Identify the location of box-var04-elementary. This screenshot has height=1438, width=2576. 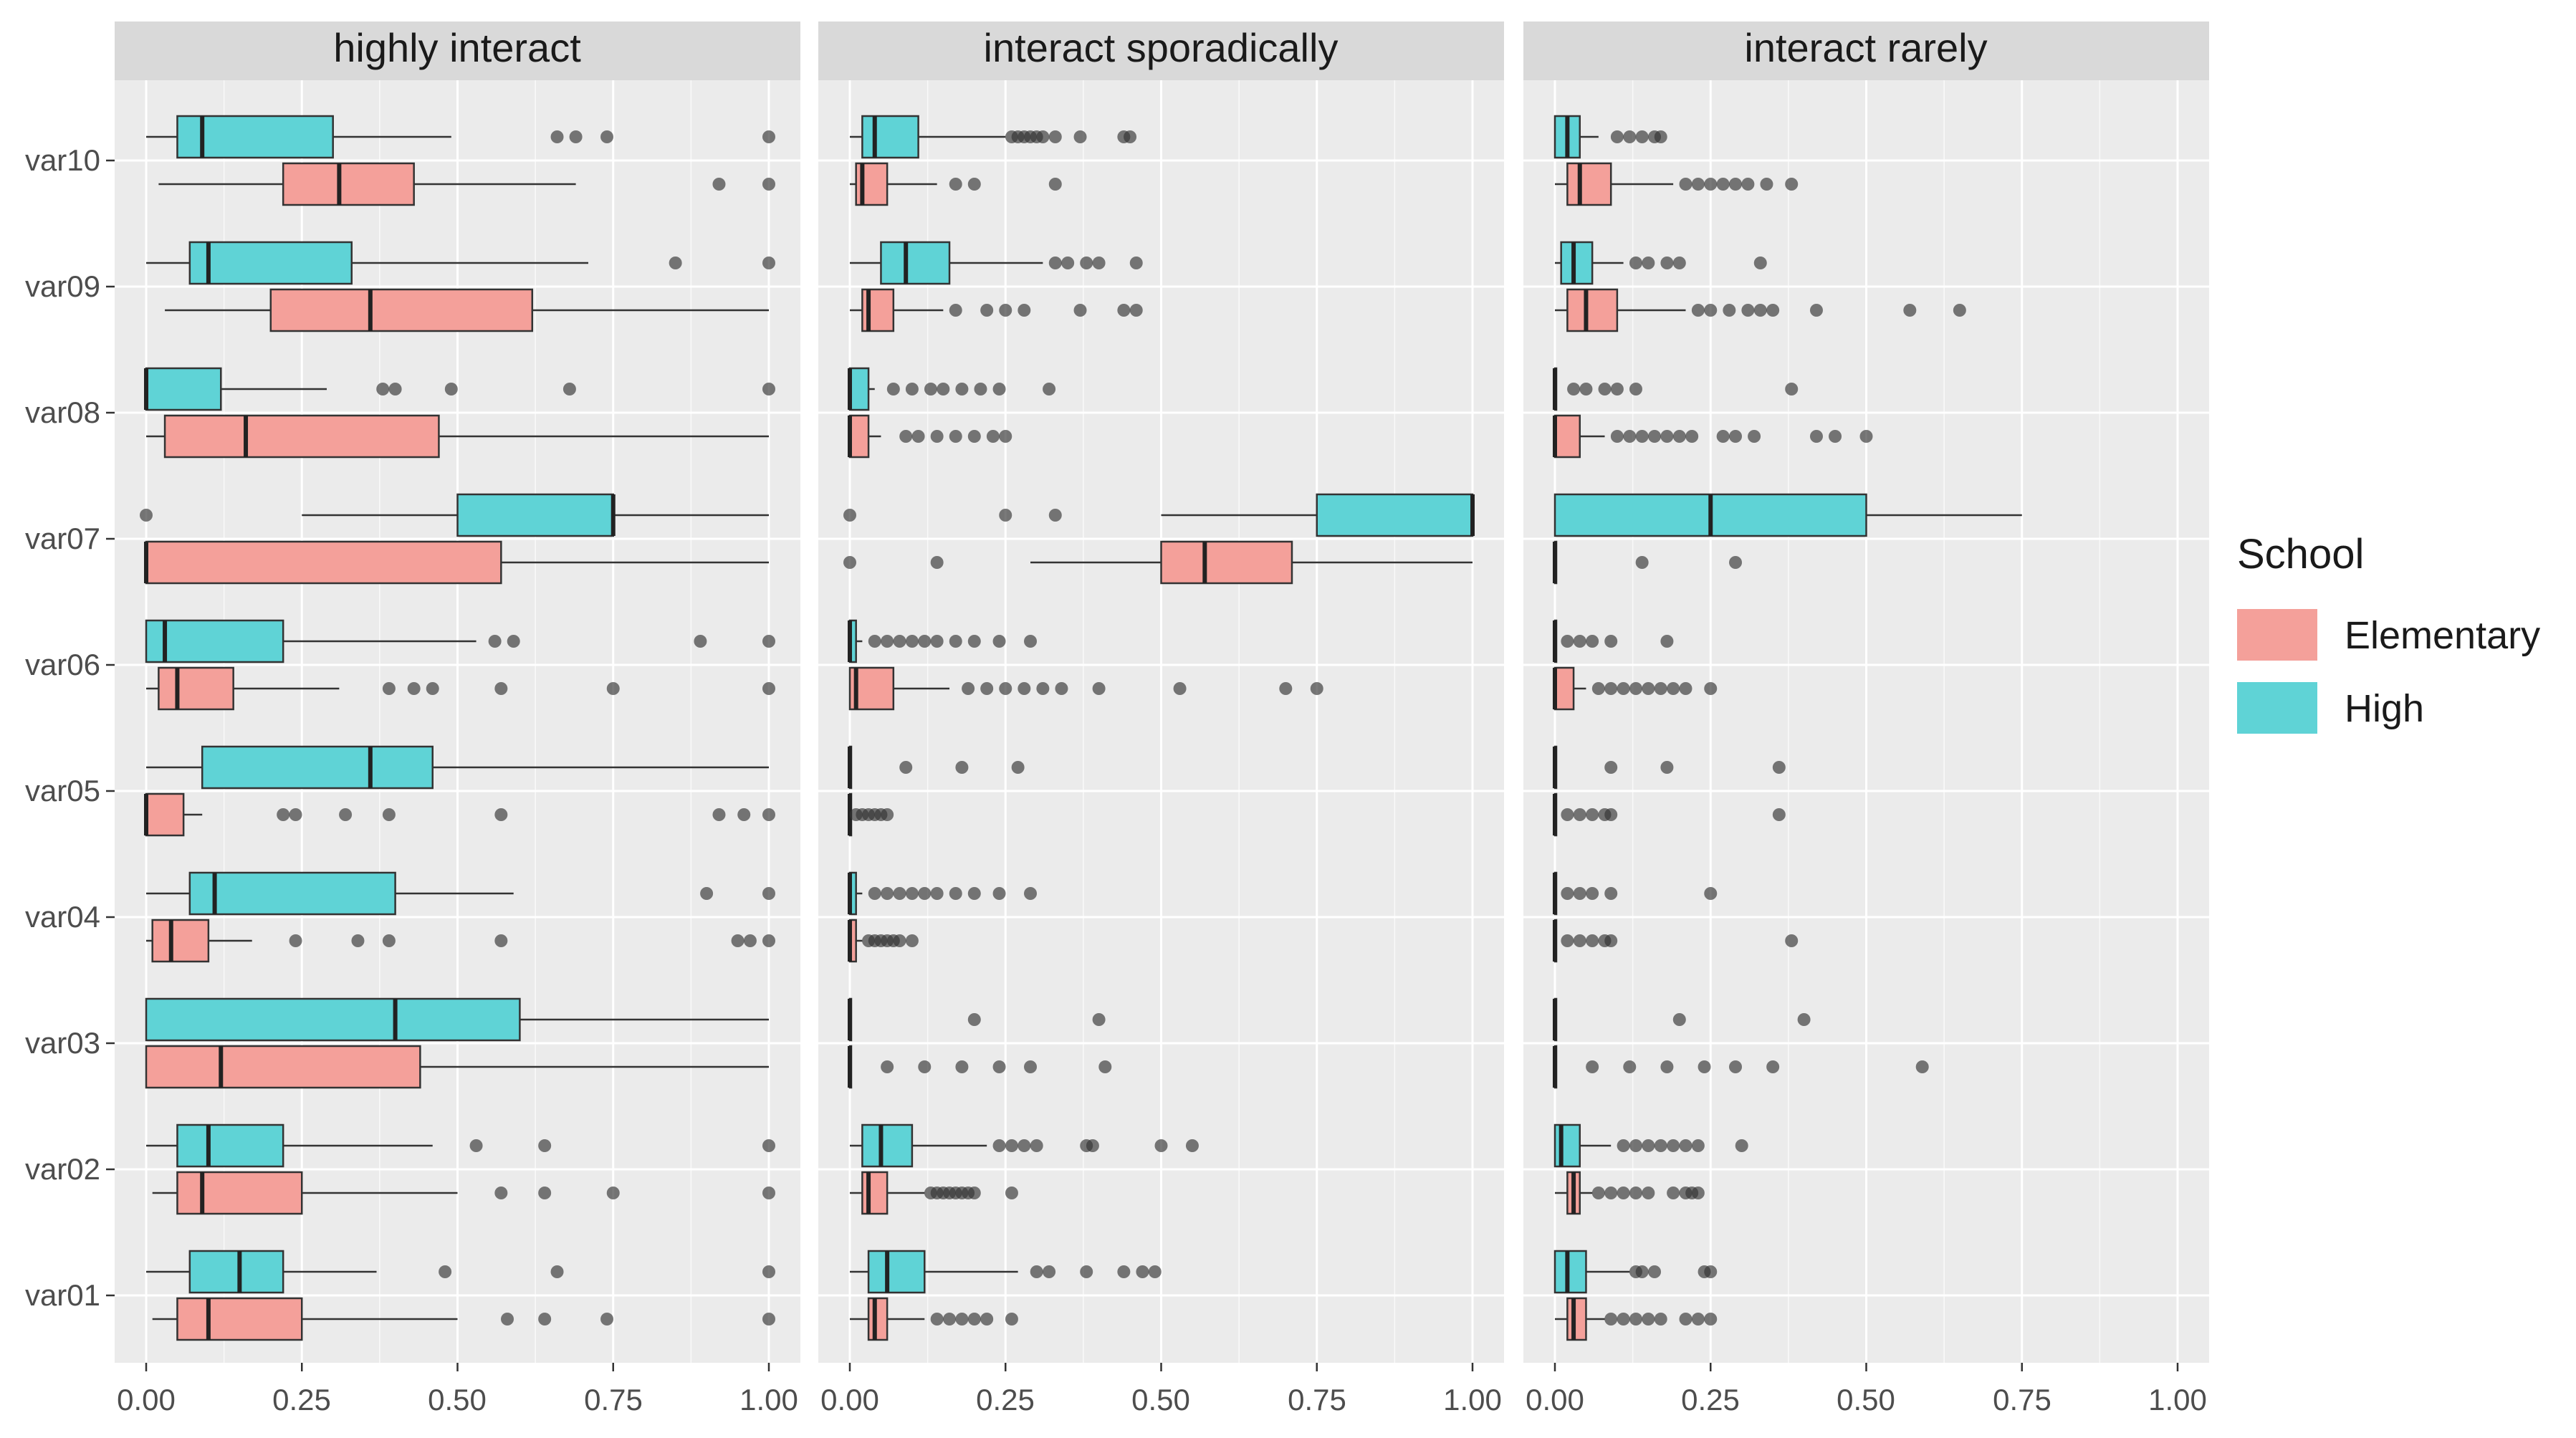
(1676, 941).